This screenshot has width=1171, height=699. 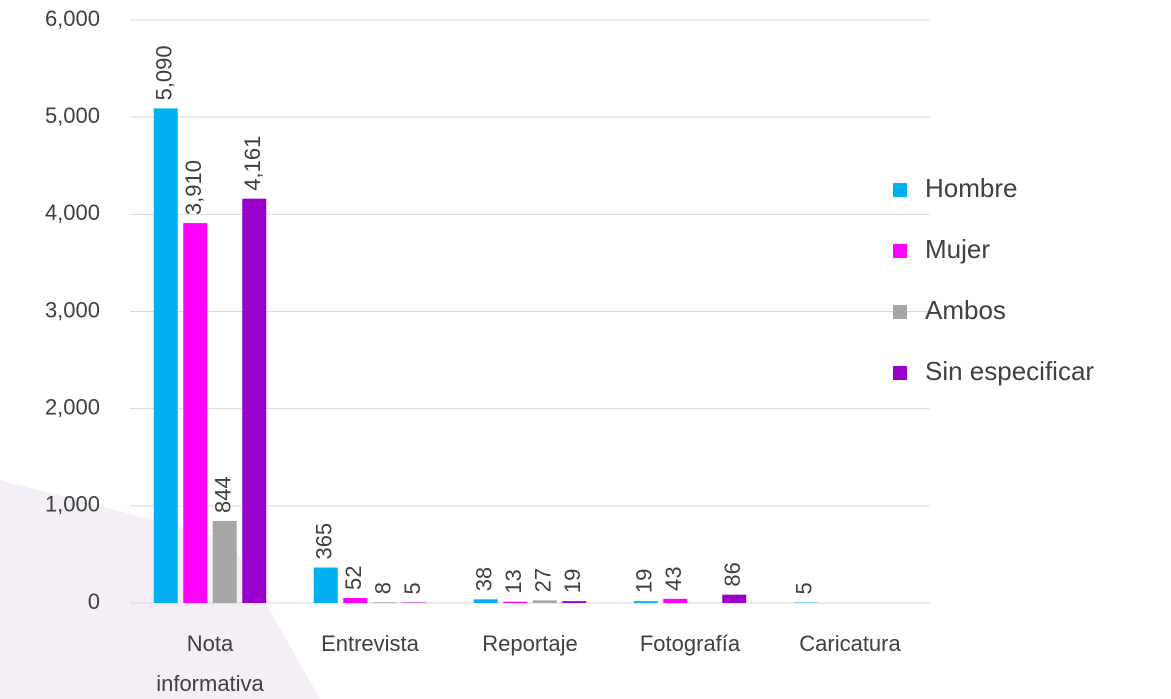 What do you see at coordinates (72, 406) in the screenshot?
I see `y-tick-label: 2,000` at bounding box center [72, 406].